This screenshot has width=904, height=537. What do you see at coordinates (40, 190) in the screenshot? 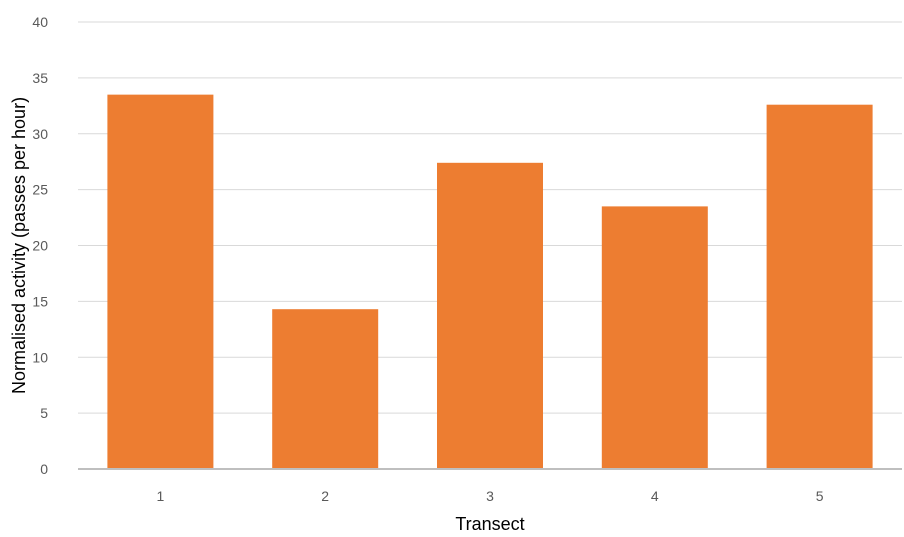
I see `y-tick-label: 25` at bounding box center [40, 190].